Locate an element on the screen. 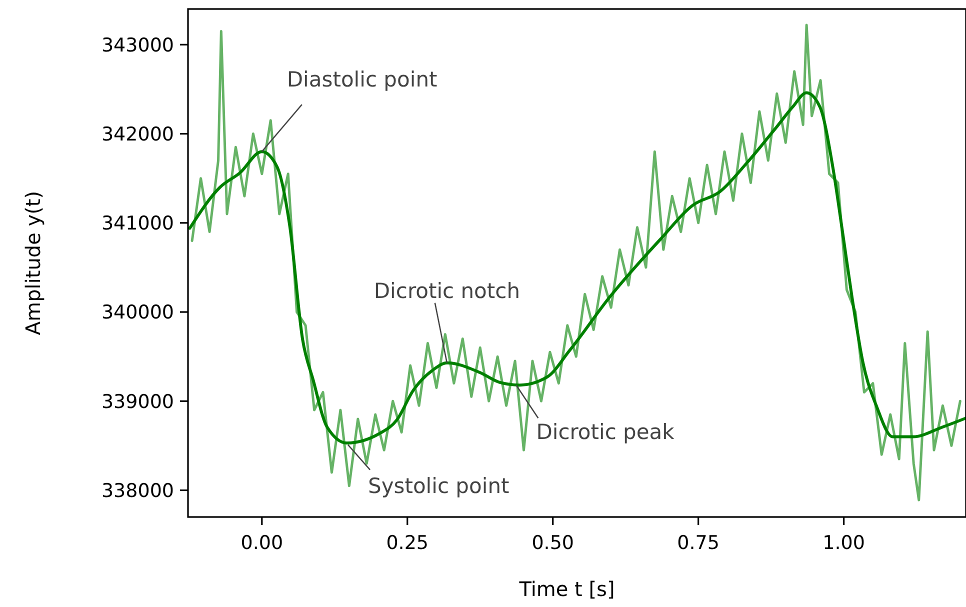  y-tick-label: 343000 is located at coordinates (137, 45).